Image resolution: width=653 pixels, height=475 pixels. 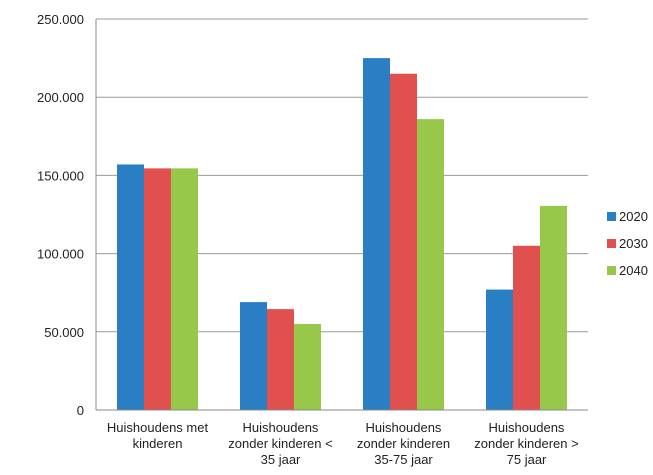 What do you see at coordinates (64, 332) in the screenshot?
I see `y-tick-label: 50.000` at bounding box center [64, 332].